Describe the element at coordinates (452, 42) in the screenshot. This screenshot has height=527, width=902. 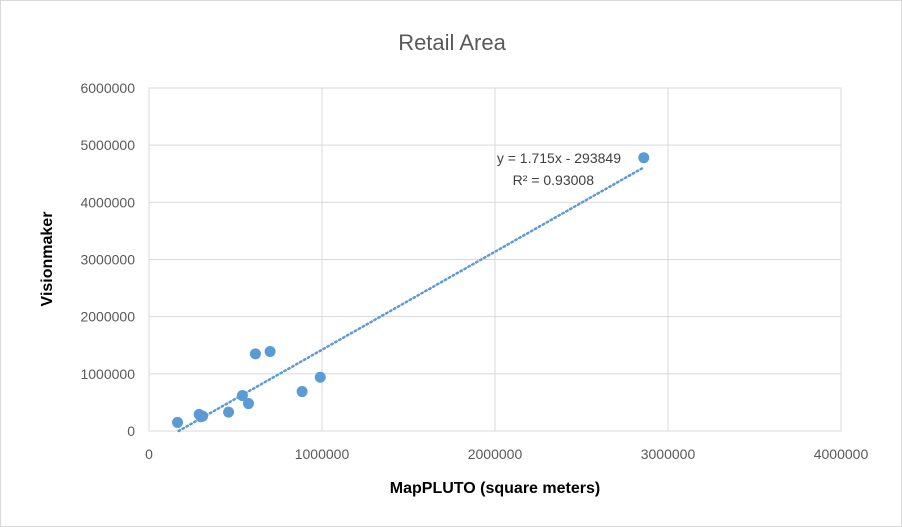
I see `chart-title: Retail Area` at that location.